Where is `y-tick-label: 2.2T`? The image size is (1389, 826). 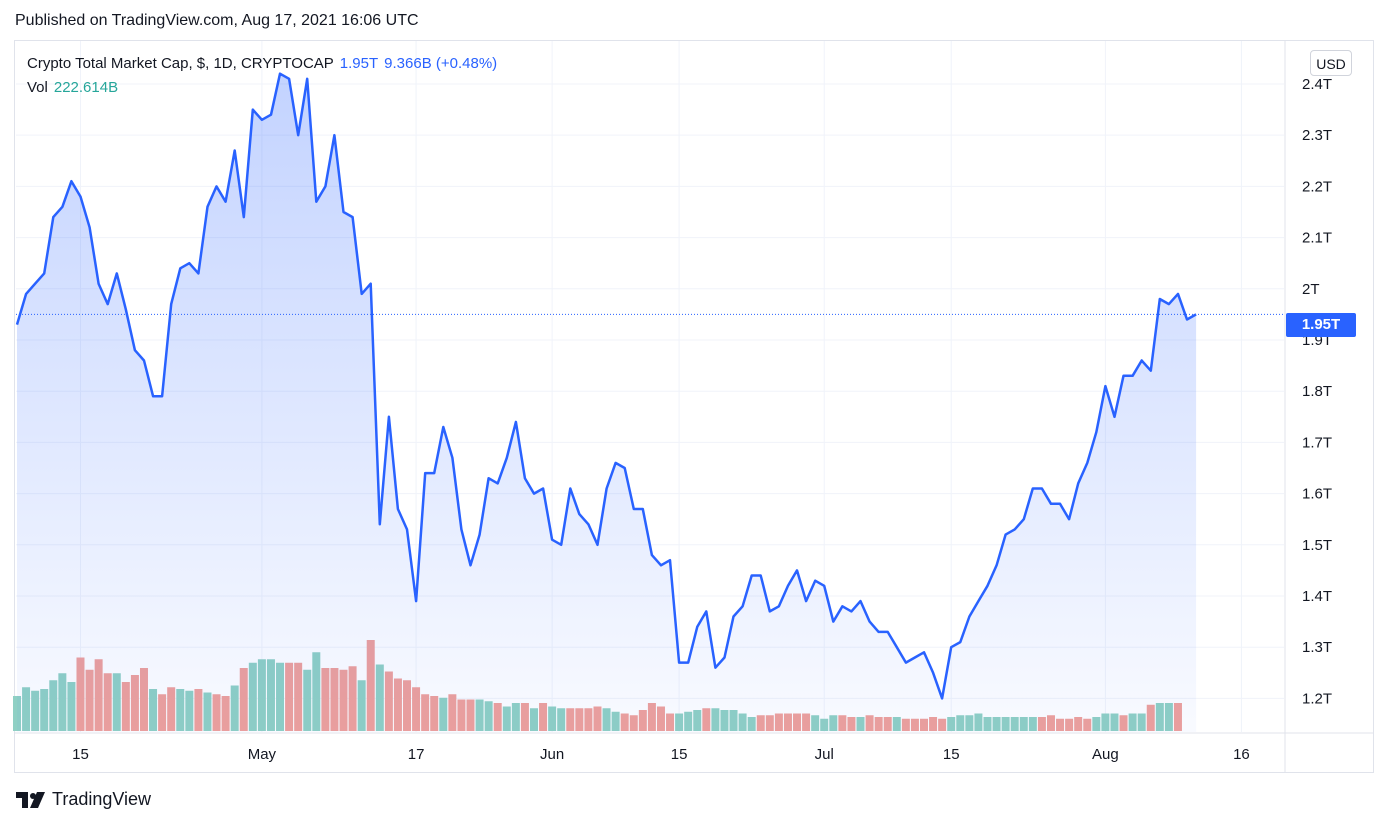
y-tick-label: 2.2T is located at coordinates (1317, 186).